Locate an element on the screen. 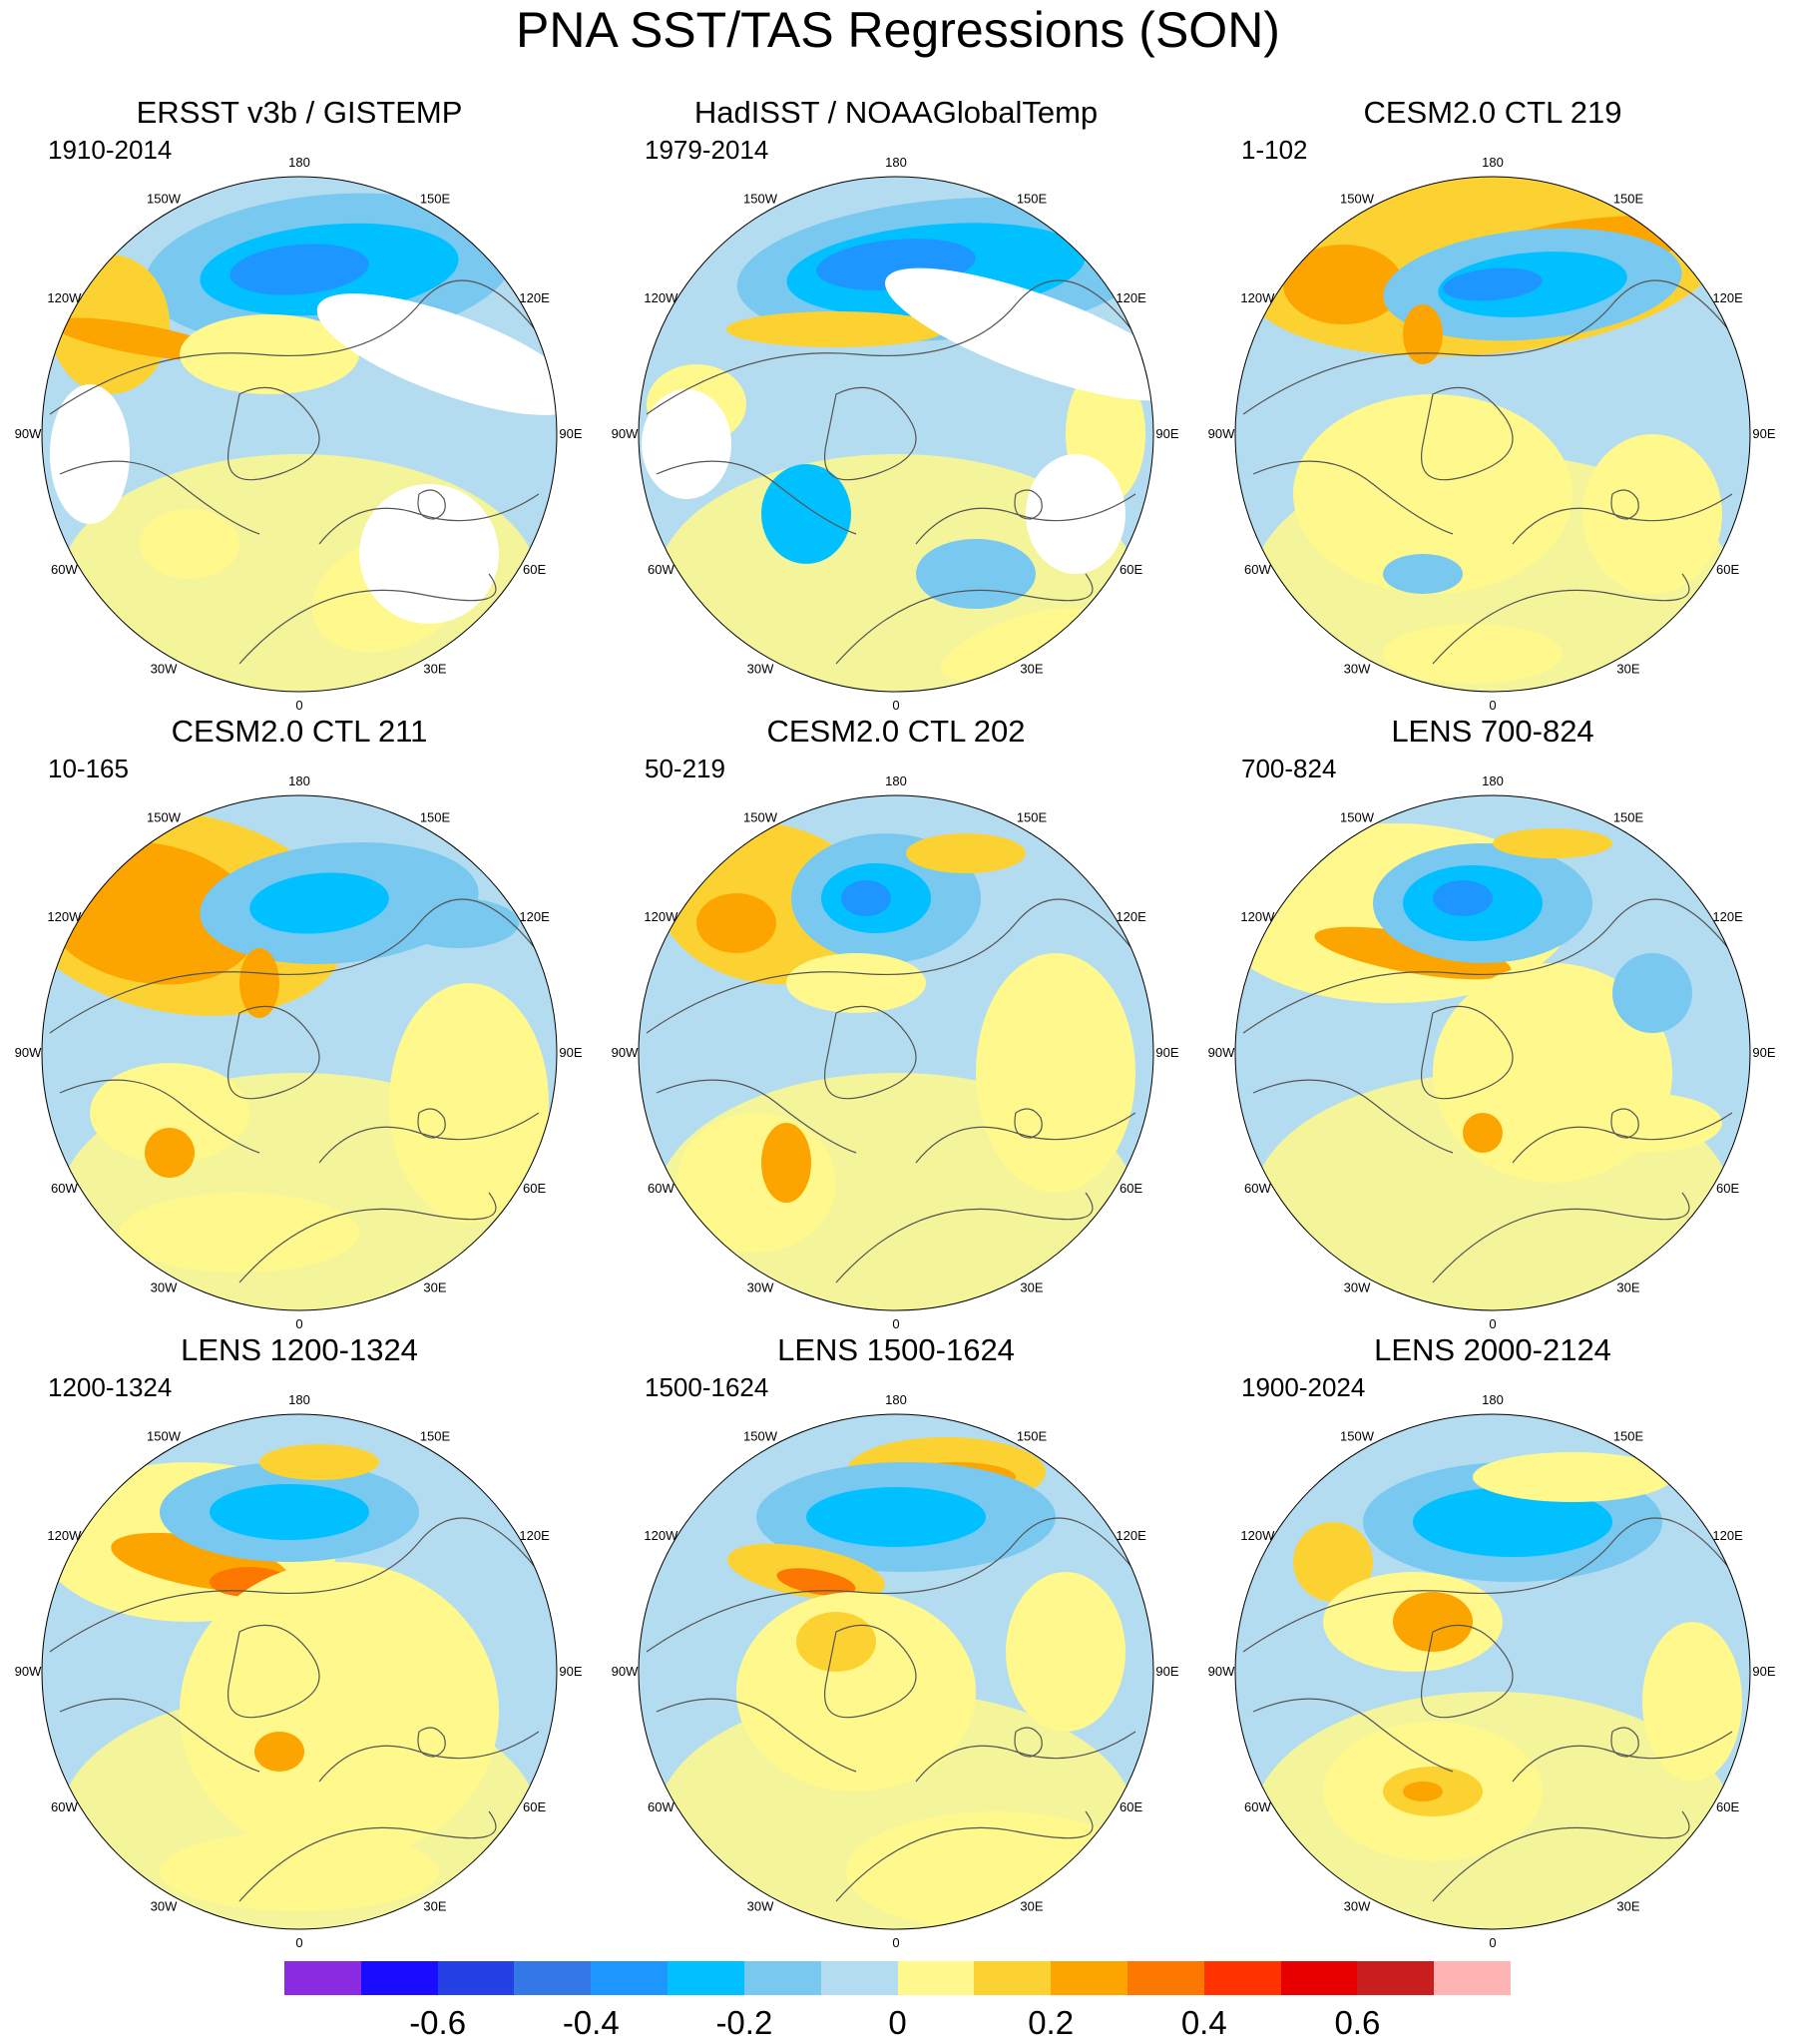  longitude-label: 180 is located at coordinates (1493, 1399).